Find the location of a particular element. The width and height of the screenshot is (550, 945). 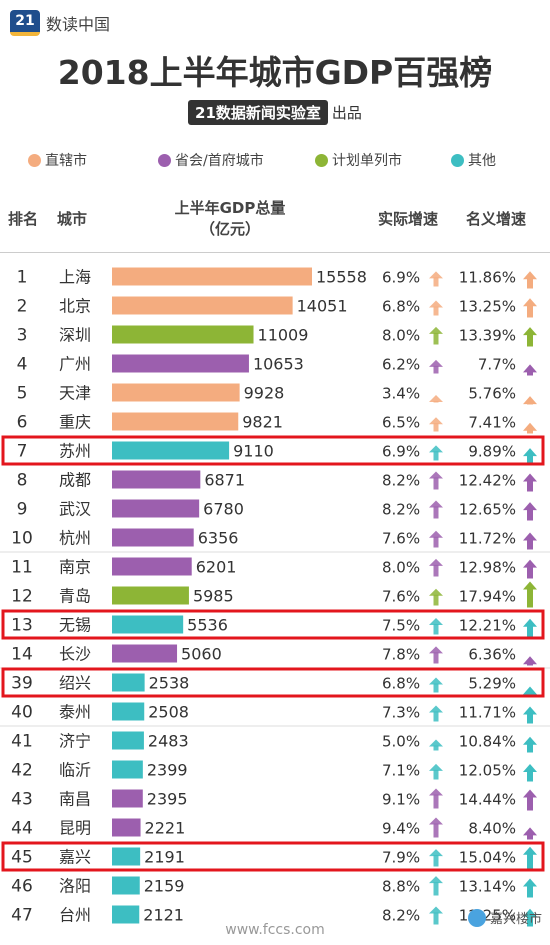

city-label: 长沙 is located at coordinates (75, 654).